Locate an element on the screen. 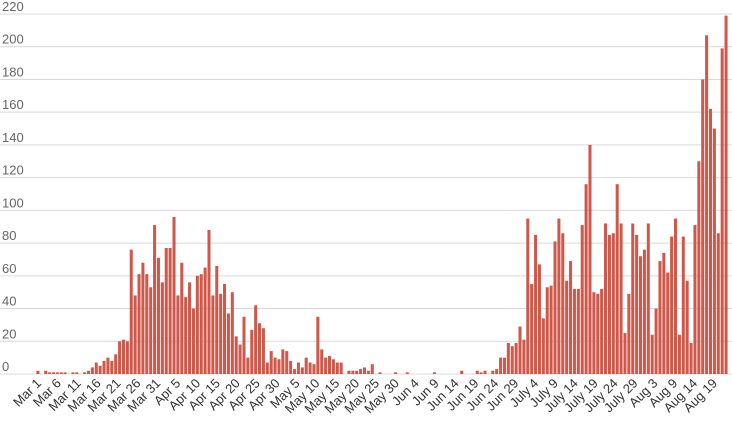  y-tick-label: 180 is located at coordinates (13, 71).